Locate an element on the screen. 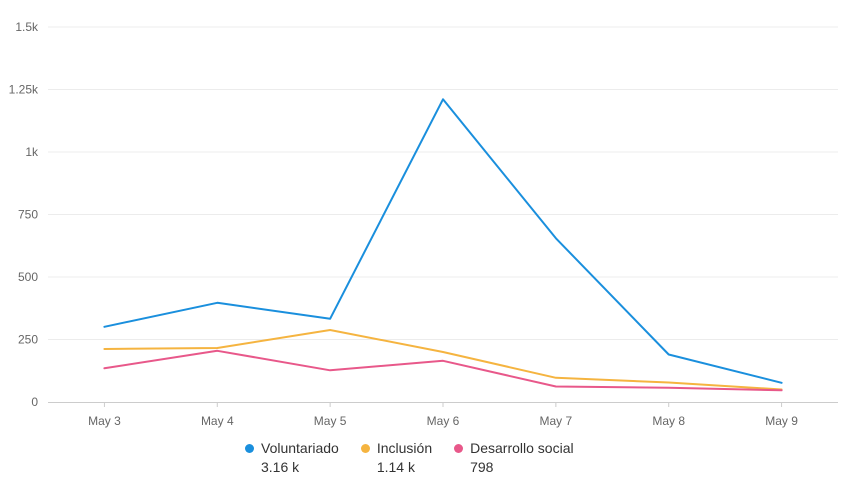 The width and height of the screenshot is (847, 484). y-tick-label: 750 is located at coordinates (28, 215).